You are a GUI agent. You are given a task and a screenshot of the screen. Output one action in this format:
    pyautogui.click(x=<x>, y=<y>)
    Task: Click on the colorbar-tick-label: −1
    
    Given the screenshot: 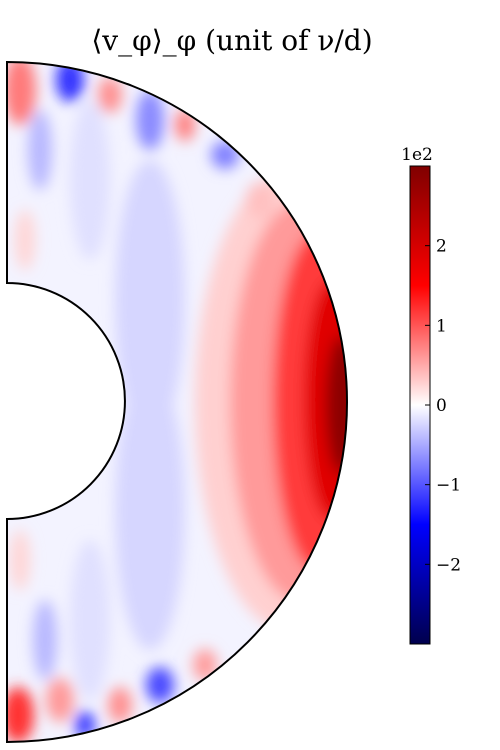 What is the action you would take?
    pyautogui.click(x=448, y=486)
    